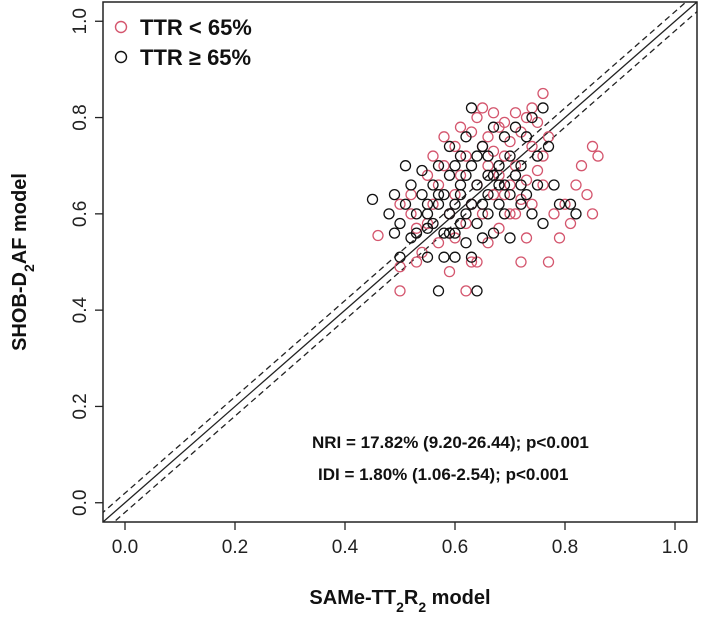 Image resolution: width=701 pixels, height=627 pixels. Describe the element at coordinates (675, 547) in the screenshot. I see `x-tick-label: 1.0` at that location.